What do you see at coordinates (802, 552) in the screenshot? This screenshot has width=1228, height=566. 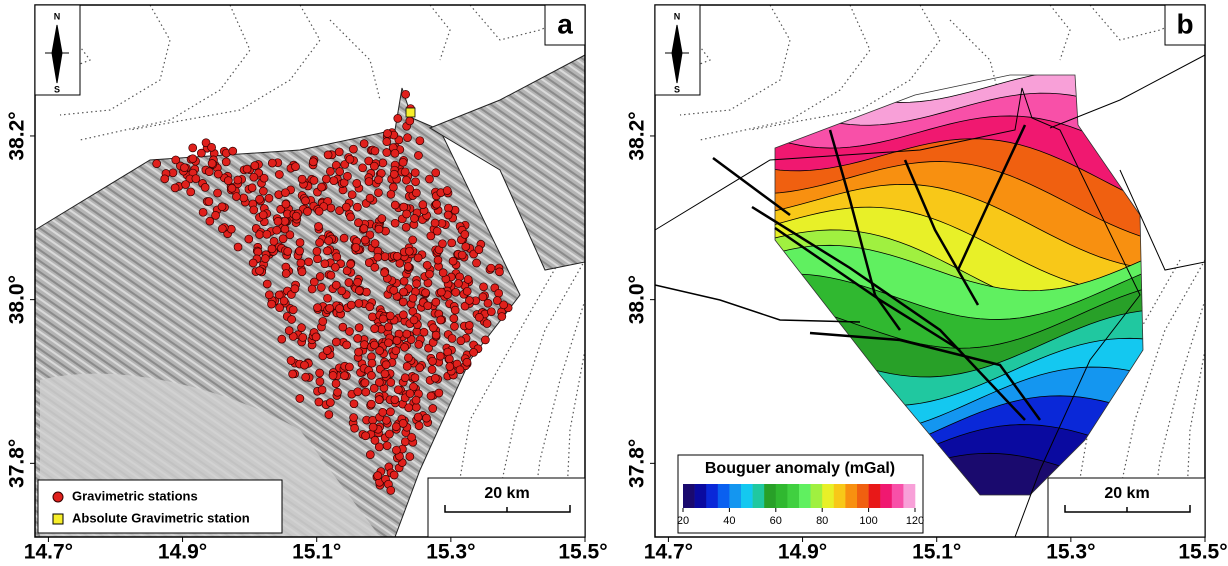 I see `x-tick-label: 14.9°` at bounding box center [802, 552].